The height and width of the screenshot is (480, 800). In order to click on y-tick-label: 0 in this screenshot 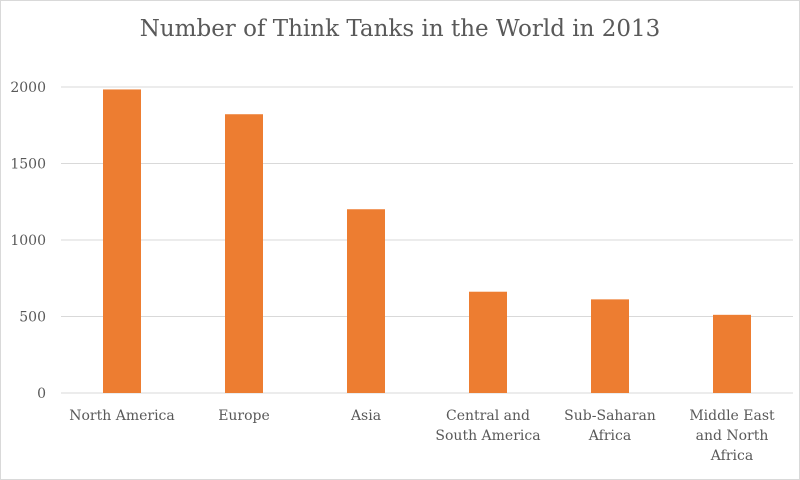, I will do `click(41, 394)`.